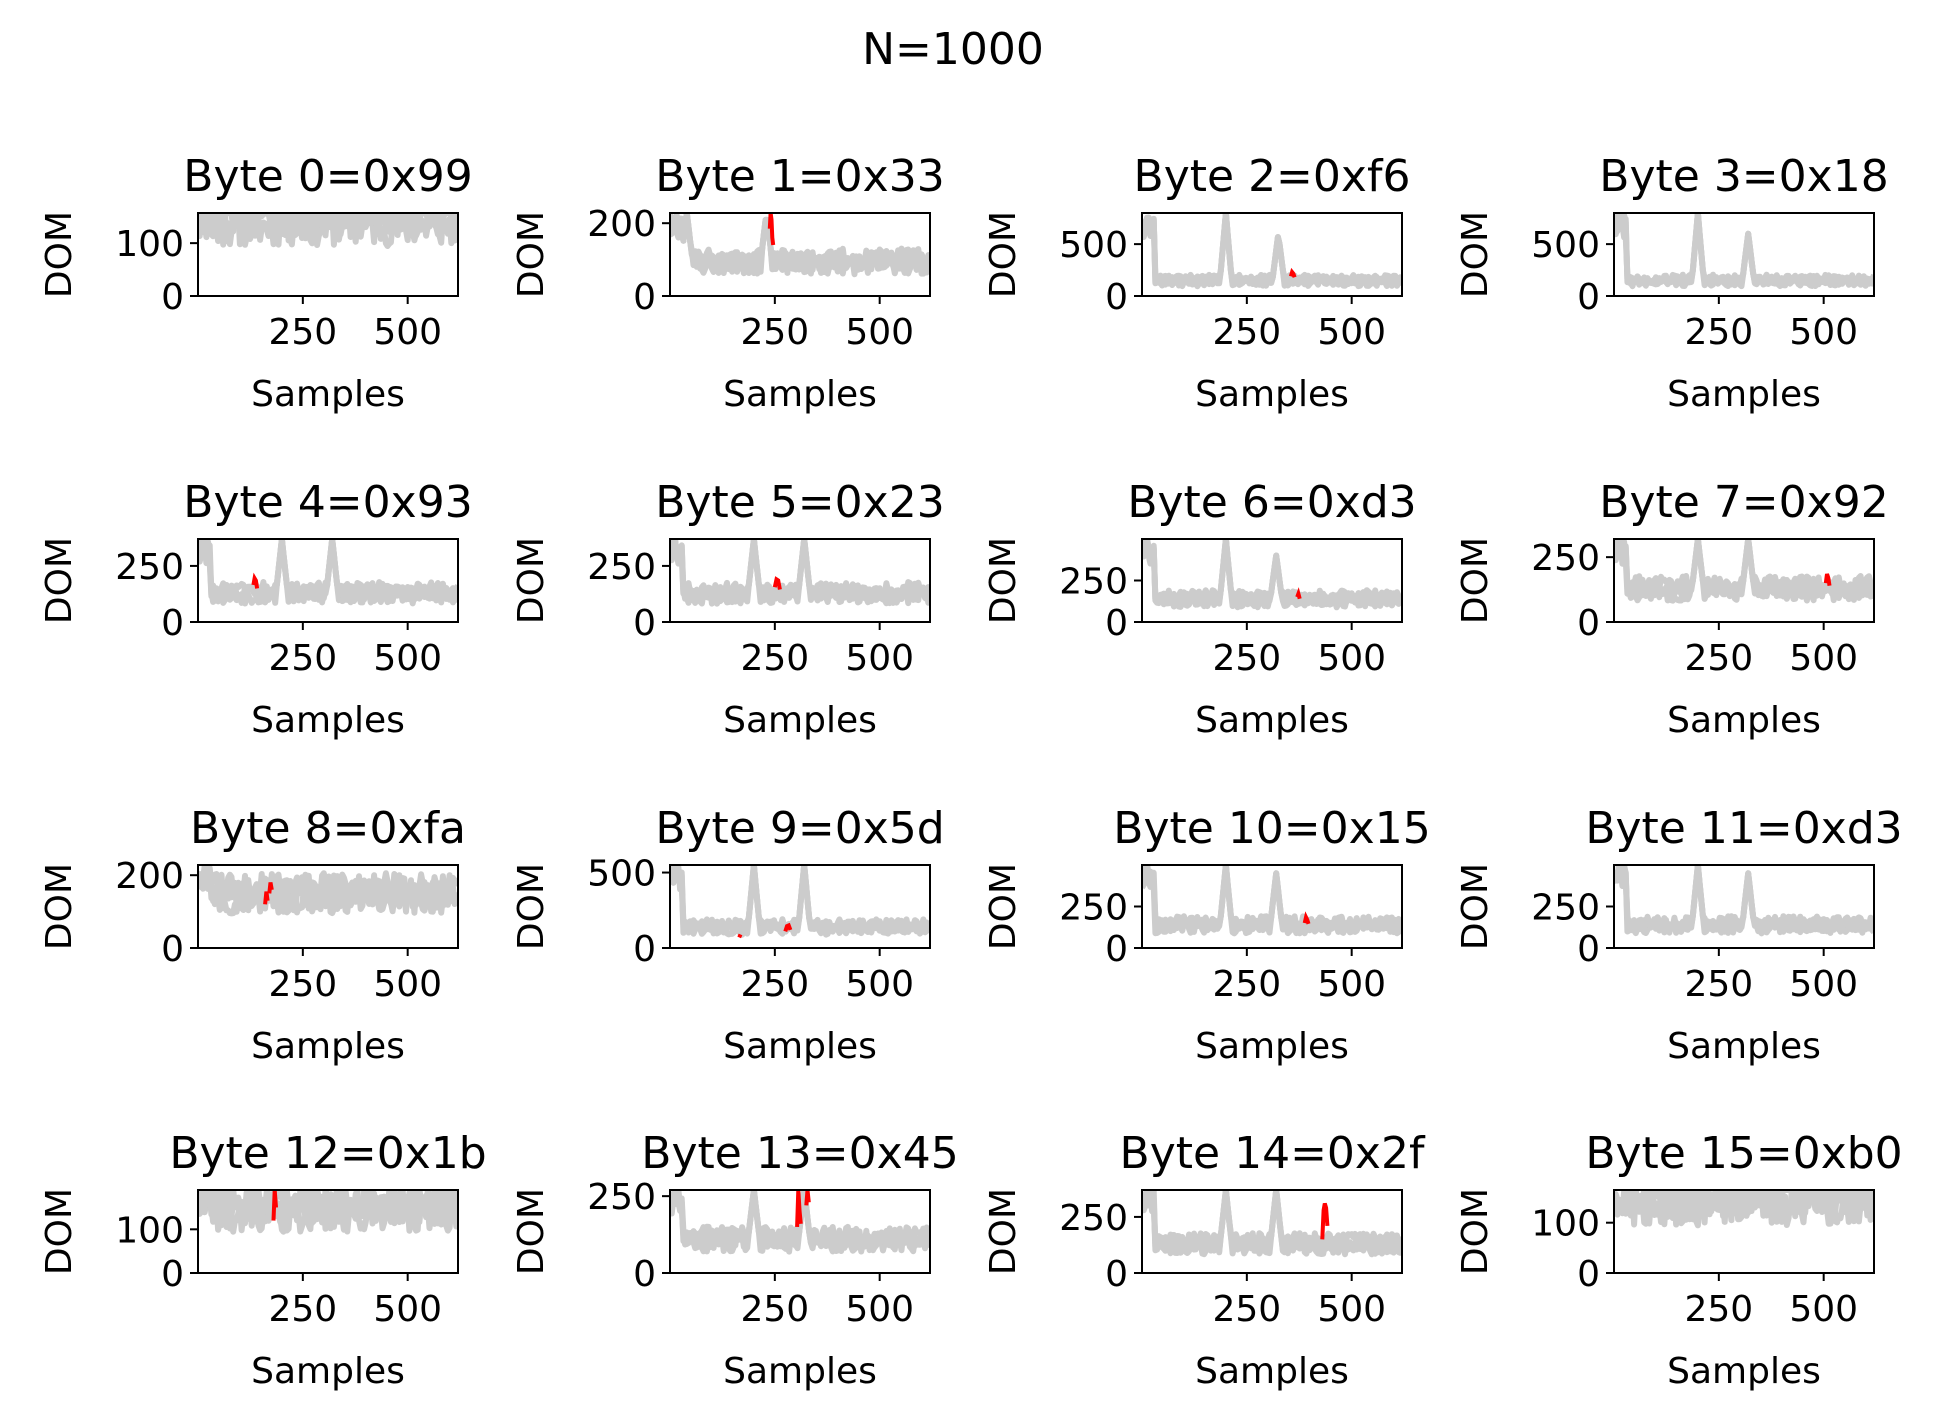 Image resolution: width=1942 pixels, height=1426 pixels. I want to click on subplot-7: 250 500 0 250 Byte 7=0x92 Samples DOM, so click(1672, 609).